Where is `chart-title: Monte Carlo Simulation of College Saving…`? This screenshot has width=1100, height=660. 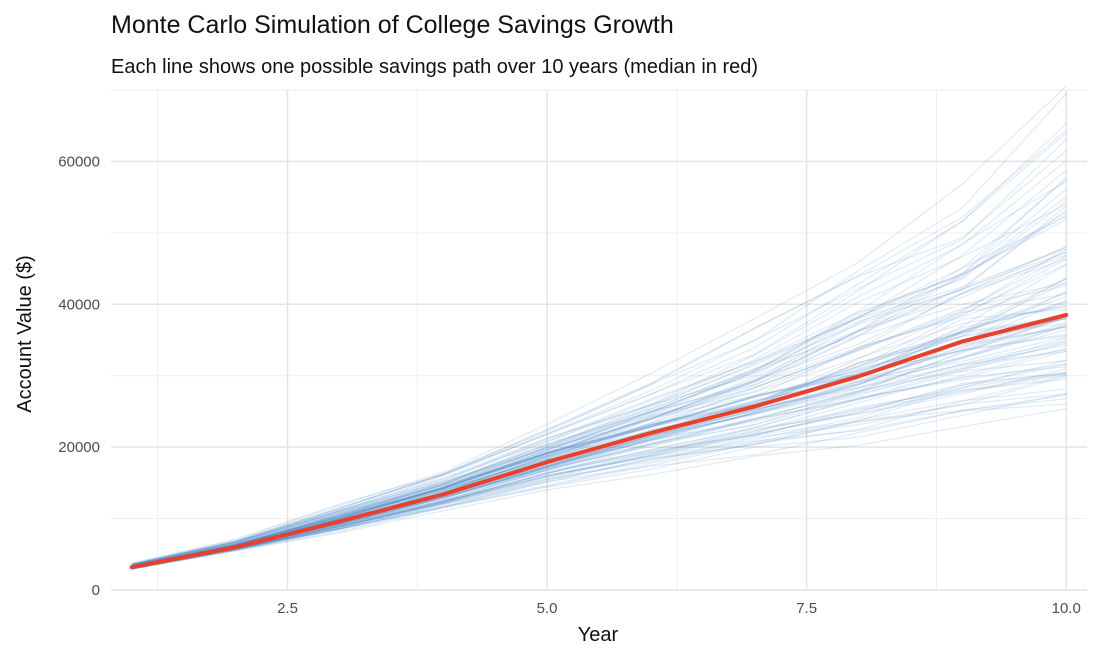
chart-title: Monte Carlo Simulation of College Saving… is located at coordinates (392, 25).